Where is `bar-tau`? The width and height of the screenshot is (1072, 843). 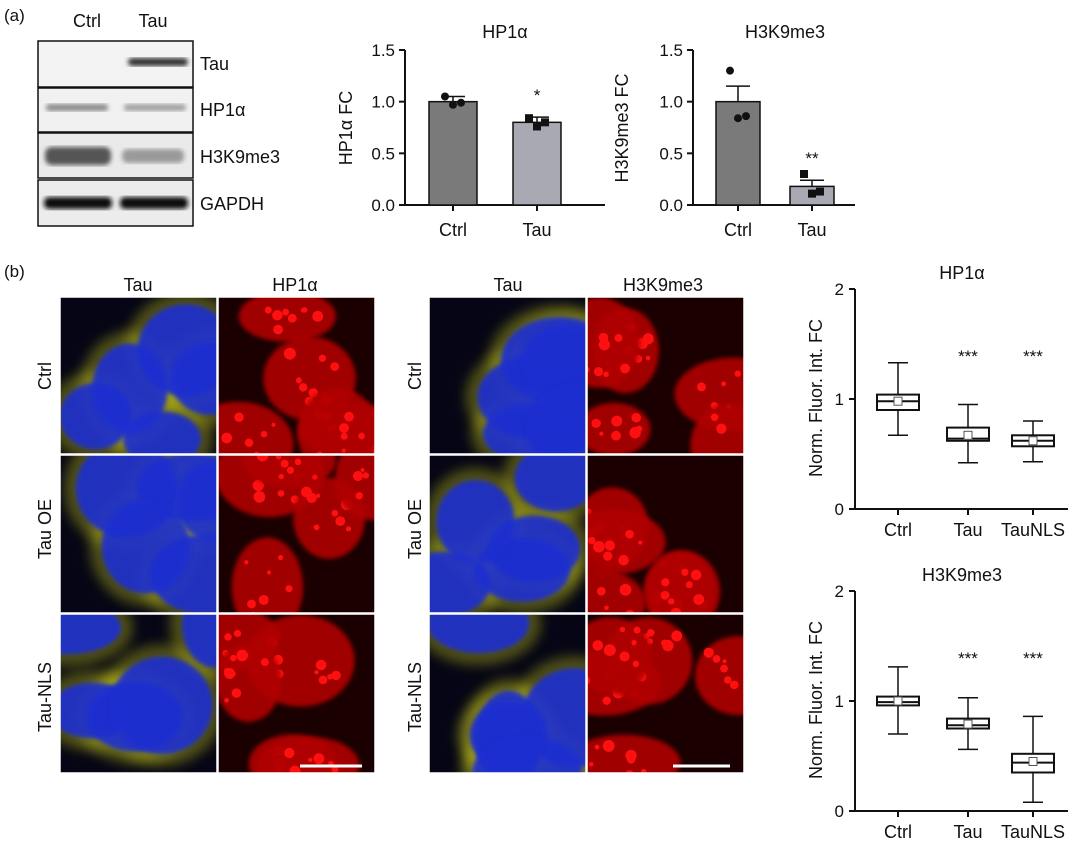
bar-tau is located at coordinates (537, 163).